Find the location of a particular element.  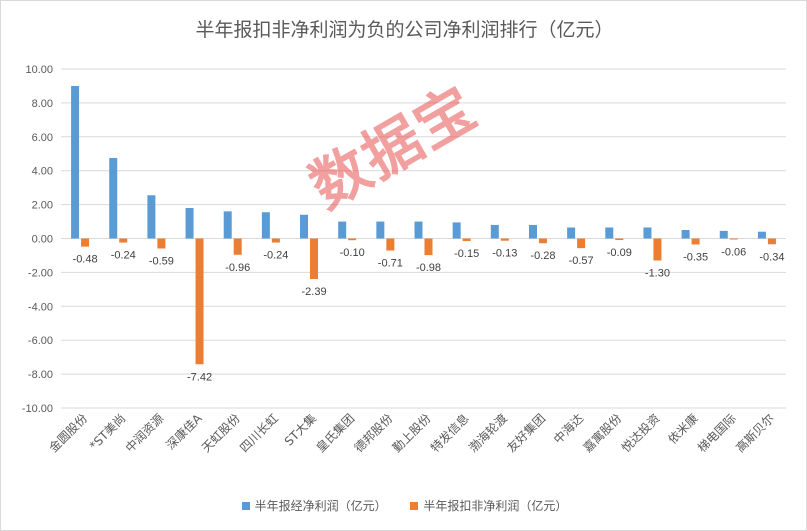

x-tick-label: 渤海轮渡 is located at coordinates (487, 433).